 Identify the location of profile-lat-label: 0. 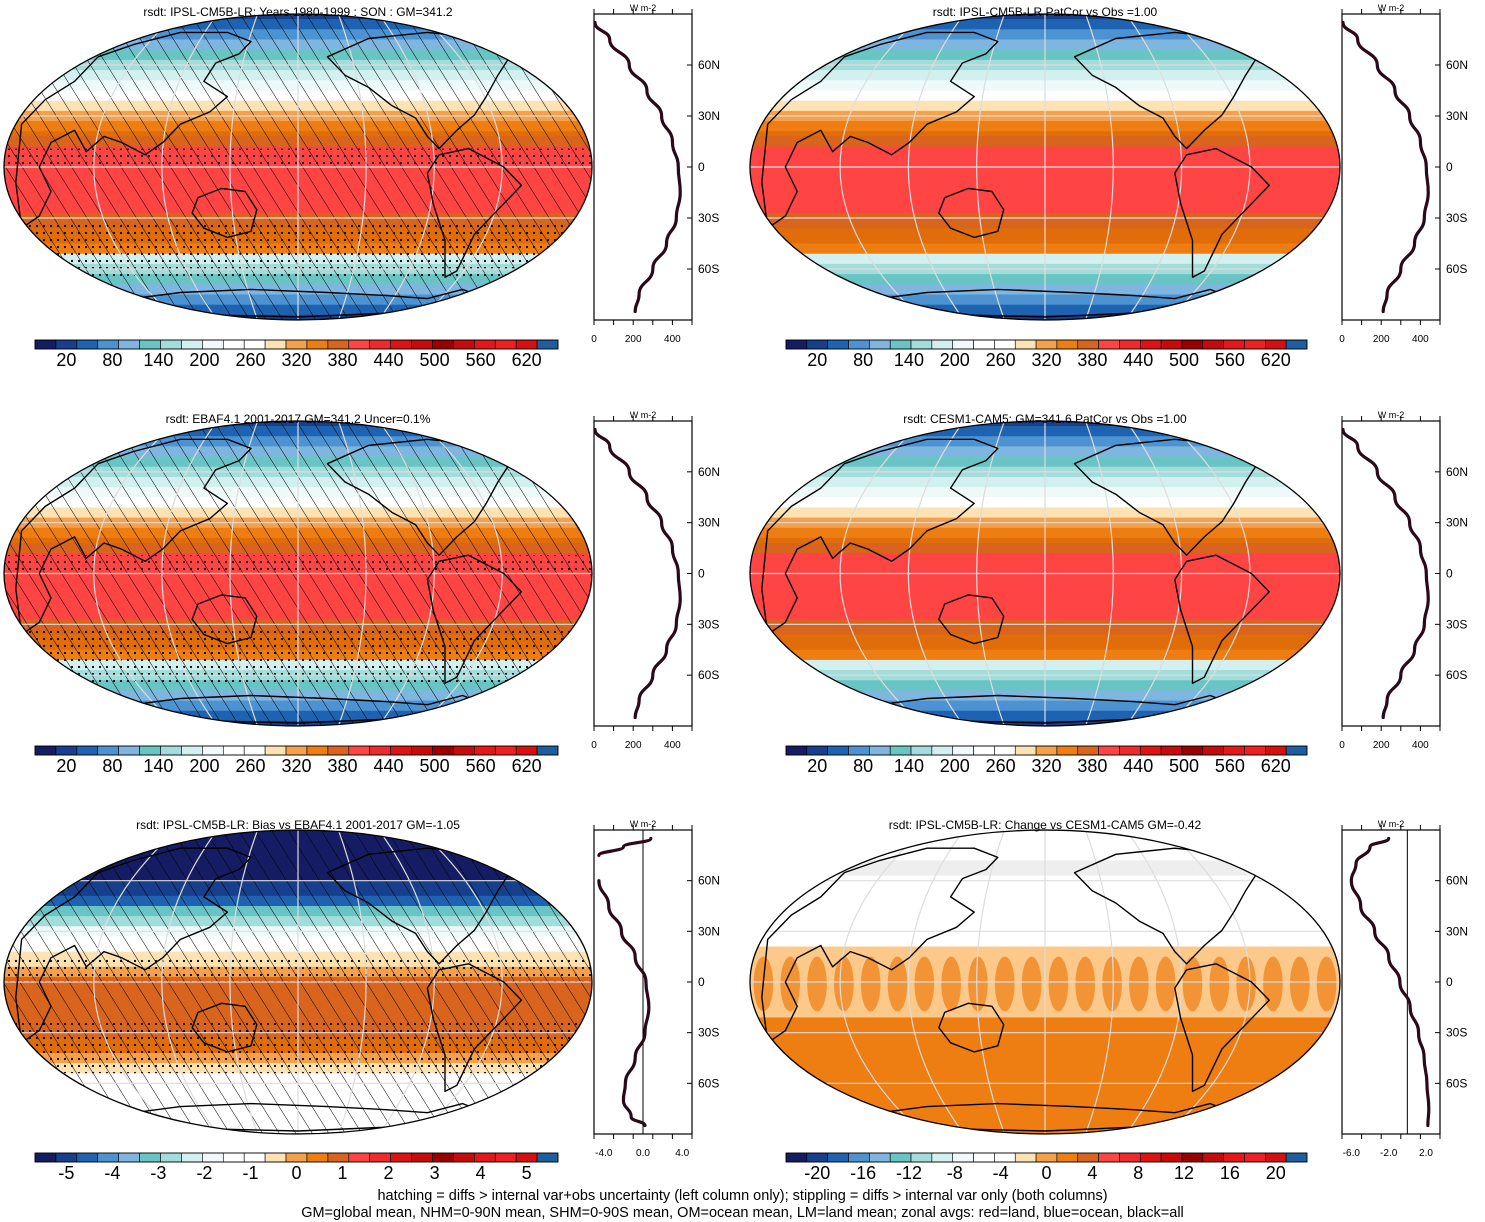
(701, 167).